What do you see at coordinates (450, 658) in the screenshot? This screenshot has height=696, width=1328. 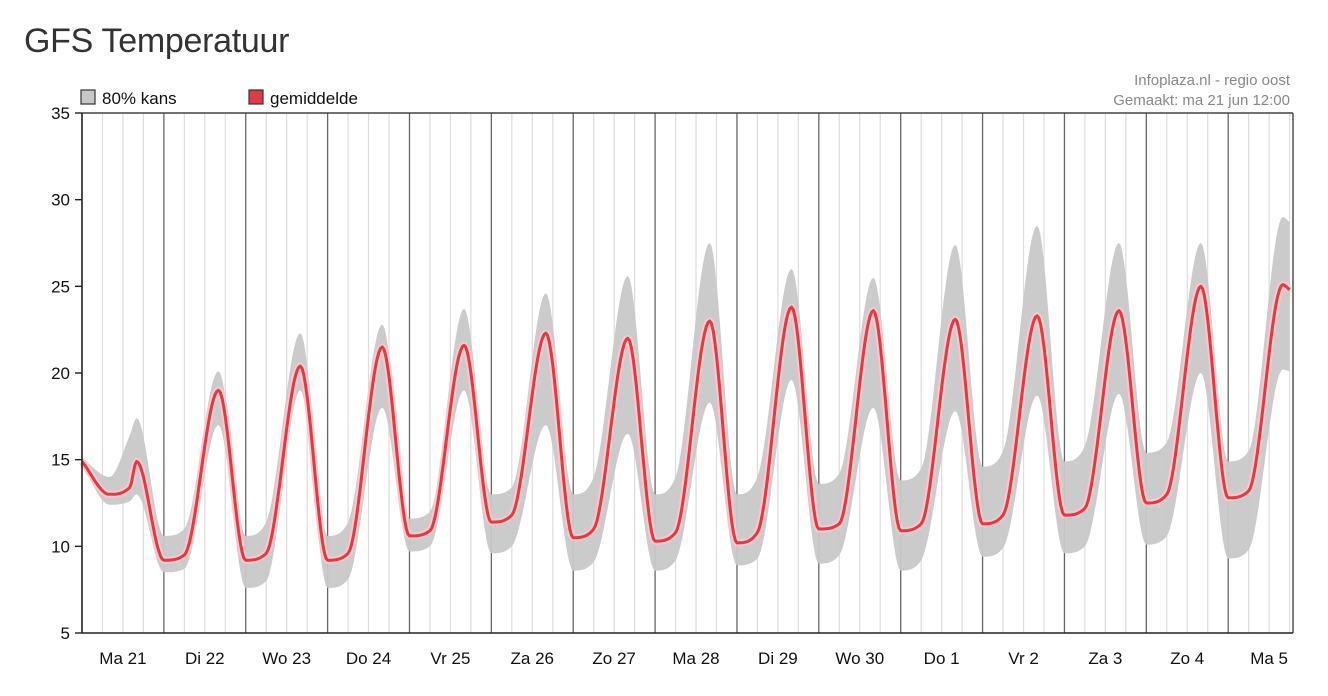 I see `x-day-label: Vr 25` at bounding box center [450, 658].